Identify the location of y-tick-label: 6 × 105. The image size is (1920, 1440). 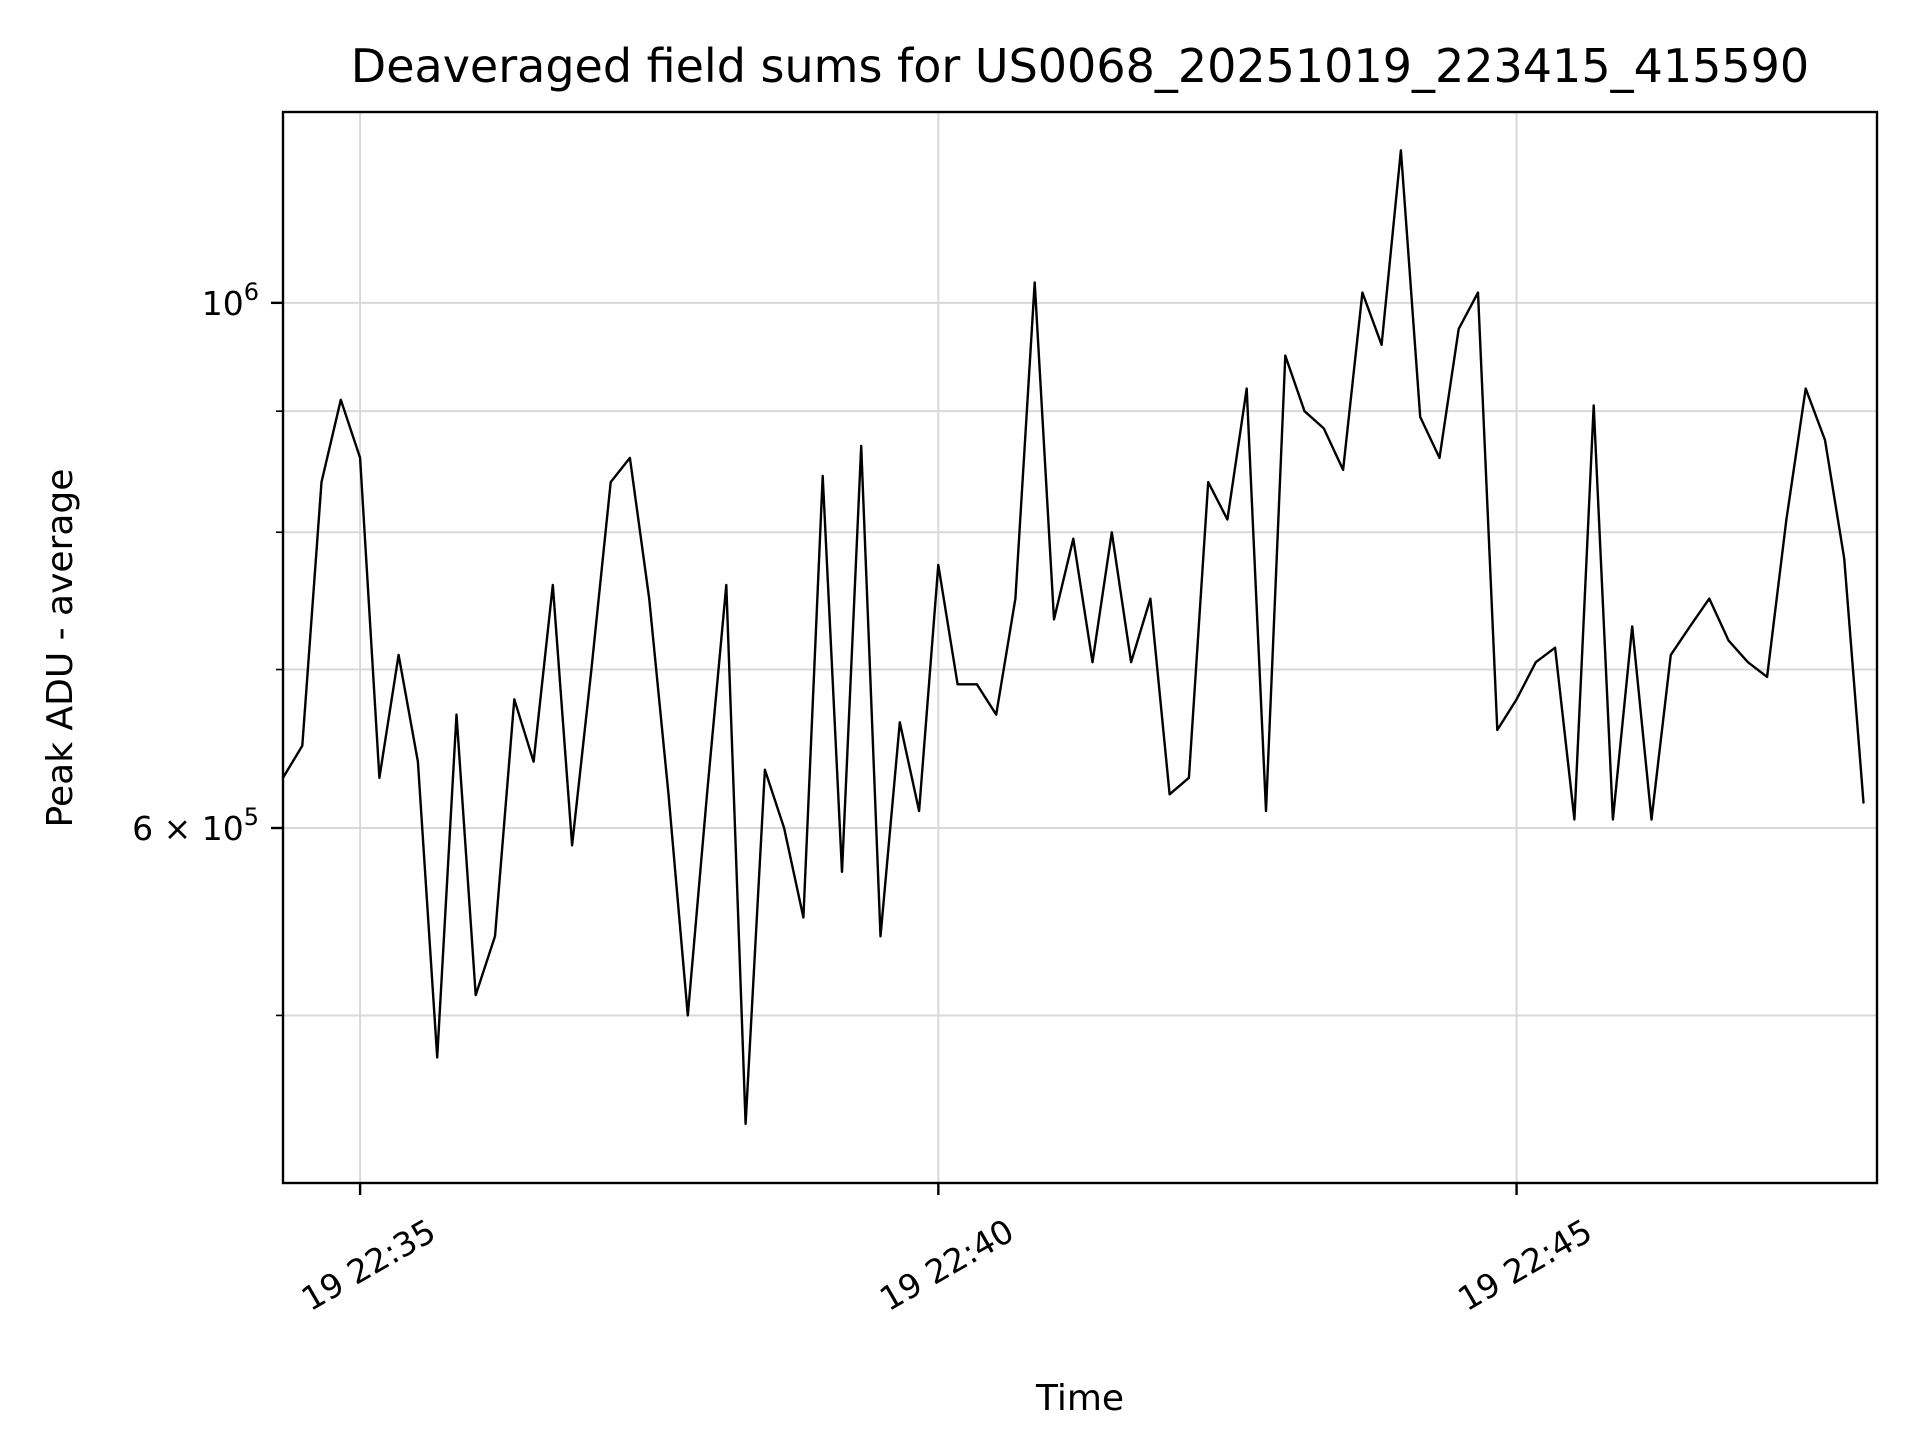
(195, 825).